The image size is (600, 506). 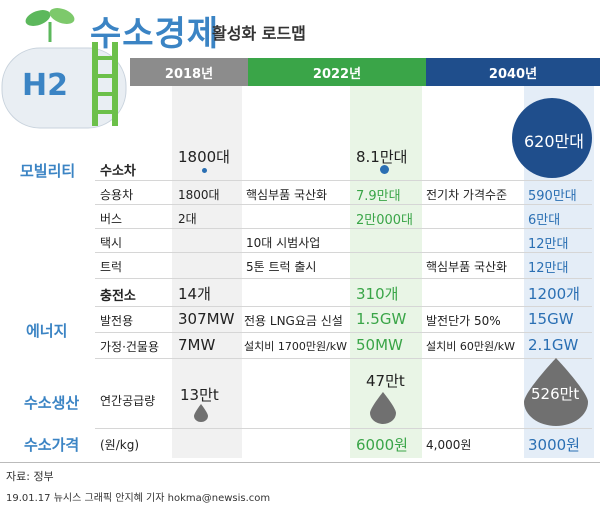 What do you see at coordinates (117, 321) in the screenshot?
I see `row-power-label: 발전용` at bounding box center [117, 321].